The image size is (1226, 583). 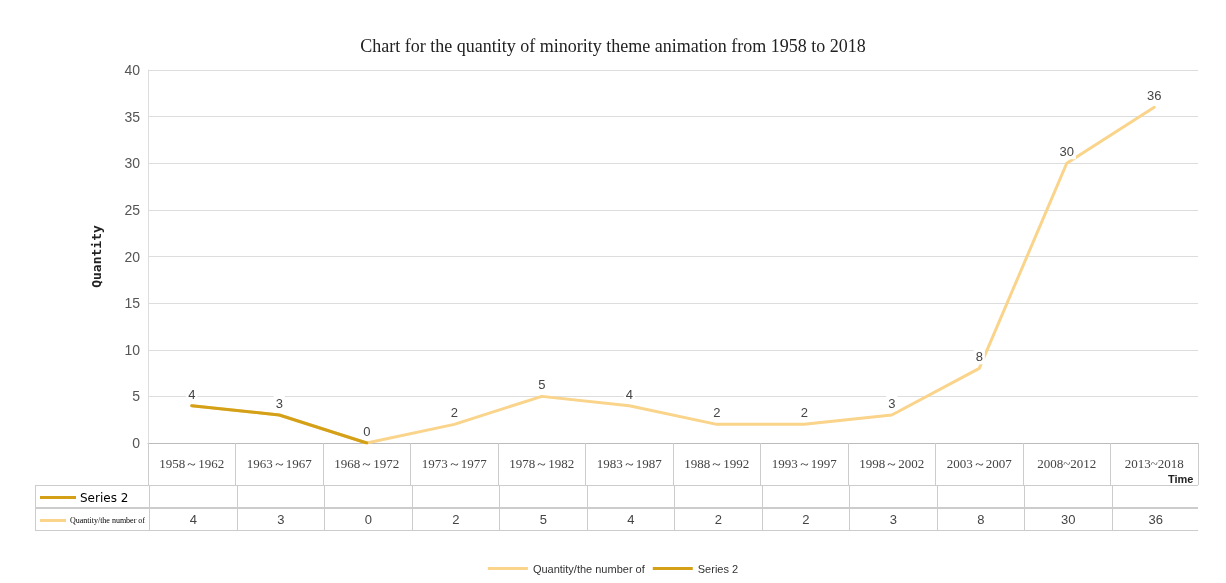 I want to click on x-tick-label: 1973～1977, so click(x=454, y=463).